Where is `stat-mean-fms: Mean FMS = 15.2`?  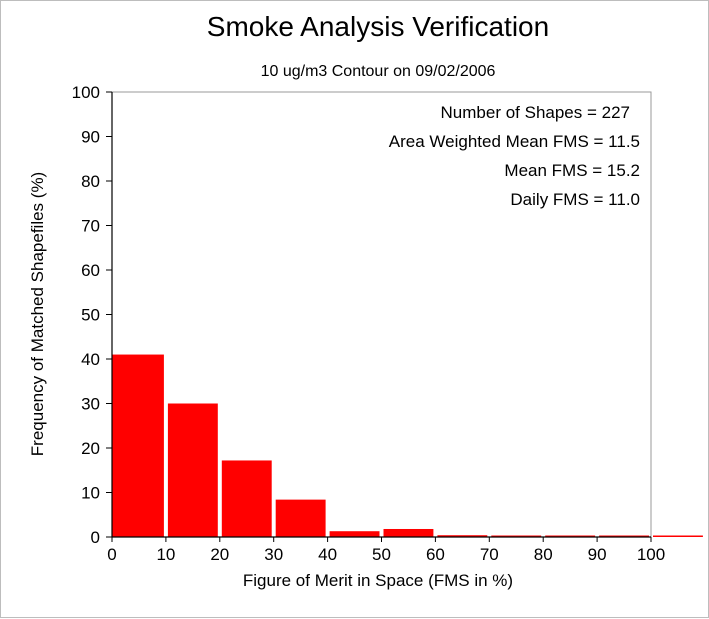
stat-mean-fms: Mean FMS = 15.2 is located at coordinates (572, 170).